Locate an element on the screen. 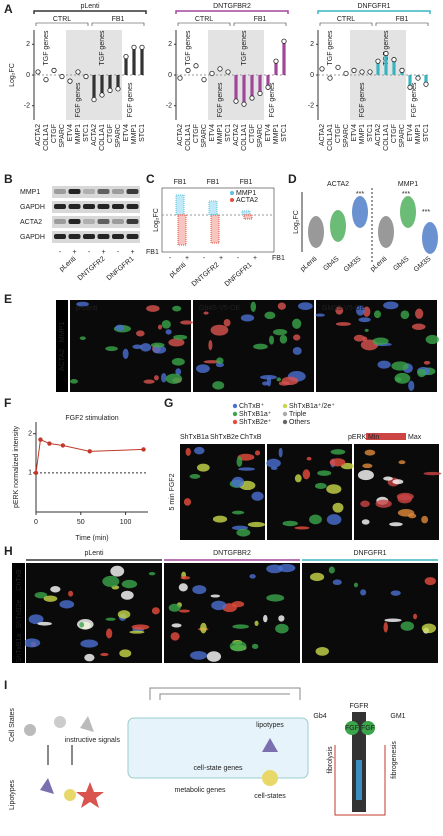 This screenshot has width=443, height=836. diagram-label: FGF is located at coordinates (352, 728).